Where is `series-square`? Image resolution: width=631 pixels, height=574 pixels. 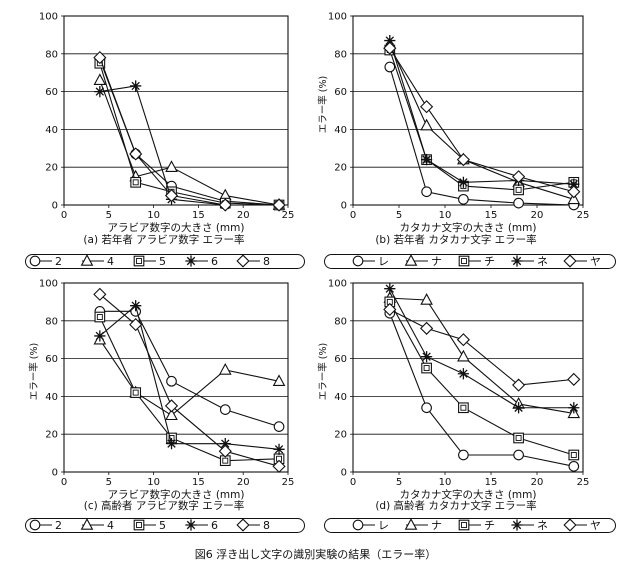
series-square is located at coordinates (482, 378).